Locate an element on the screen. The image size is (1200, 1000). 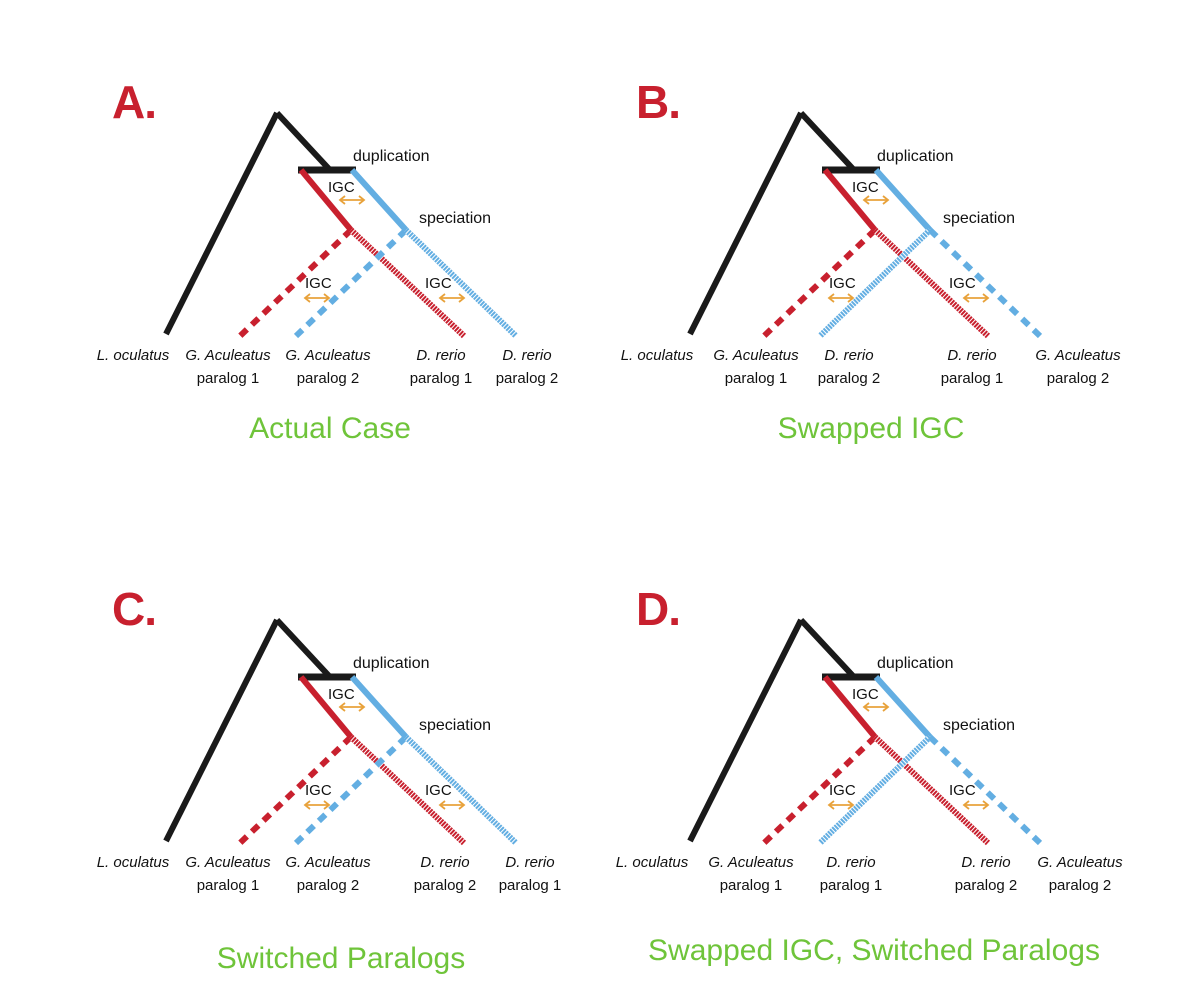
igc-label-left: IGC is located at coordinates (842, 790).